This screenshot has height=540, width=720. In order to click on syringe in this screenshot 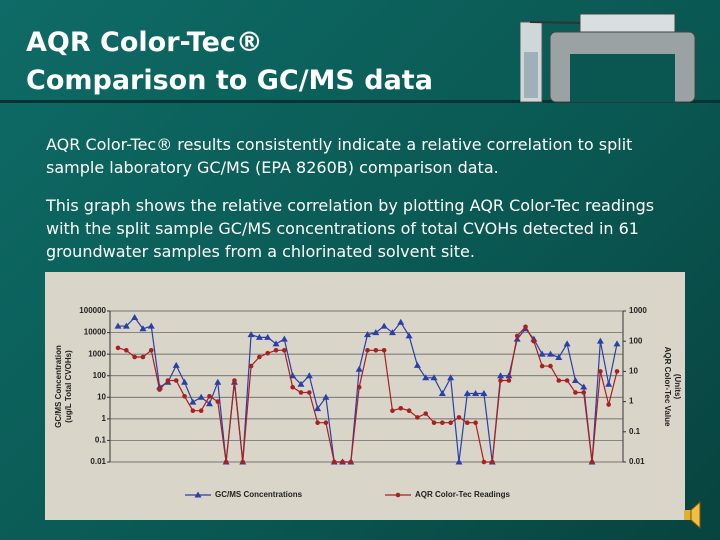, I will do `click(627, 23)`.